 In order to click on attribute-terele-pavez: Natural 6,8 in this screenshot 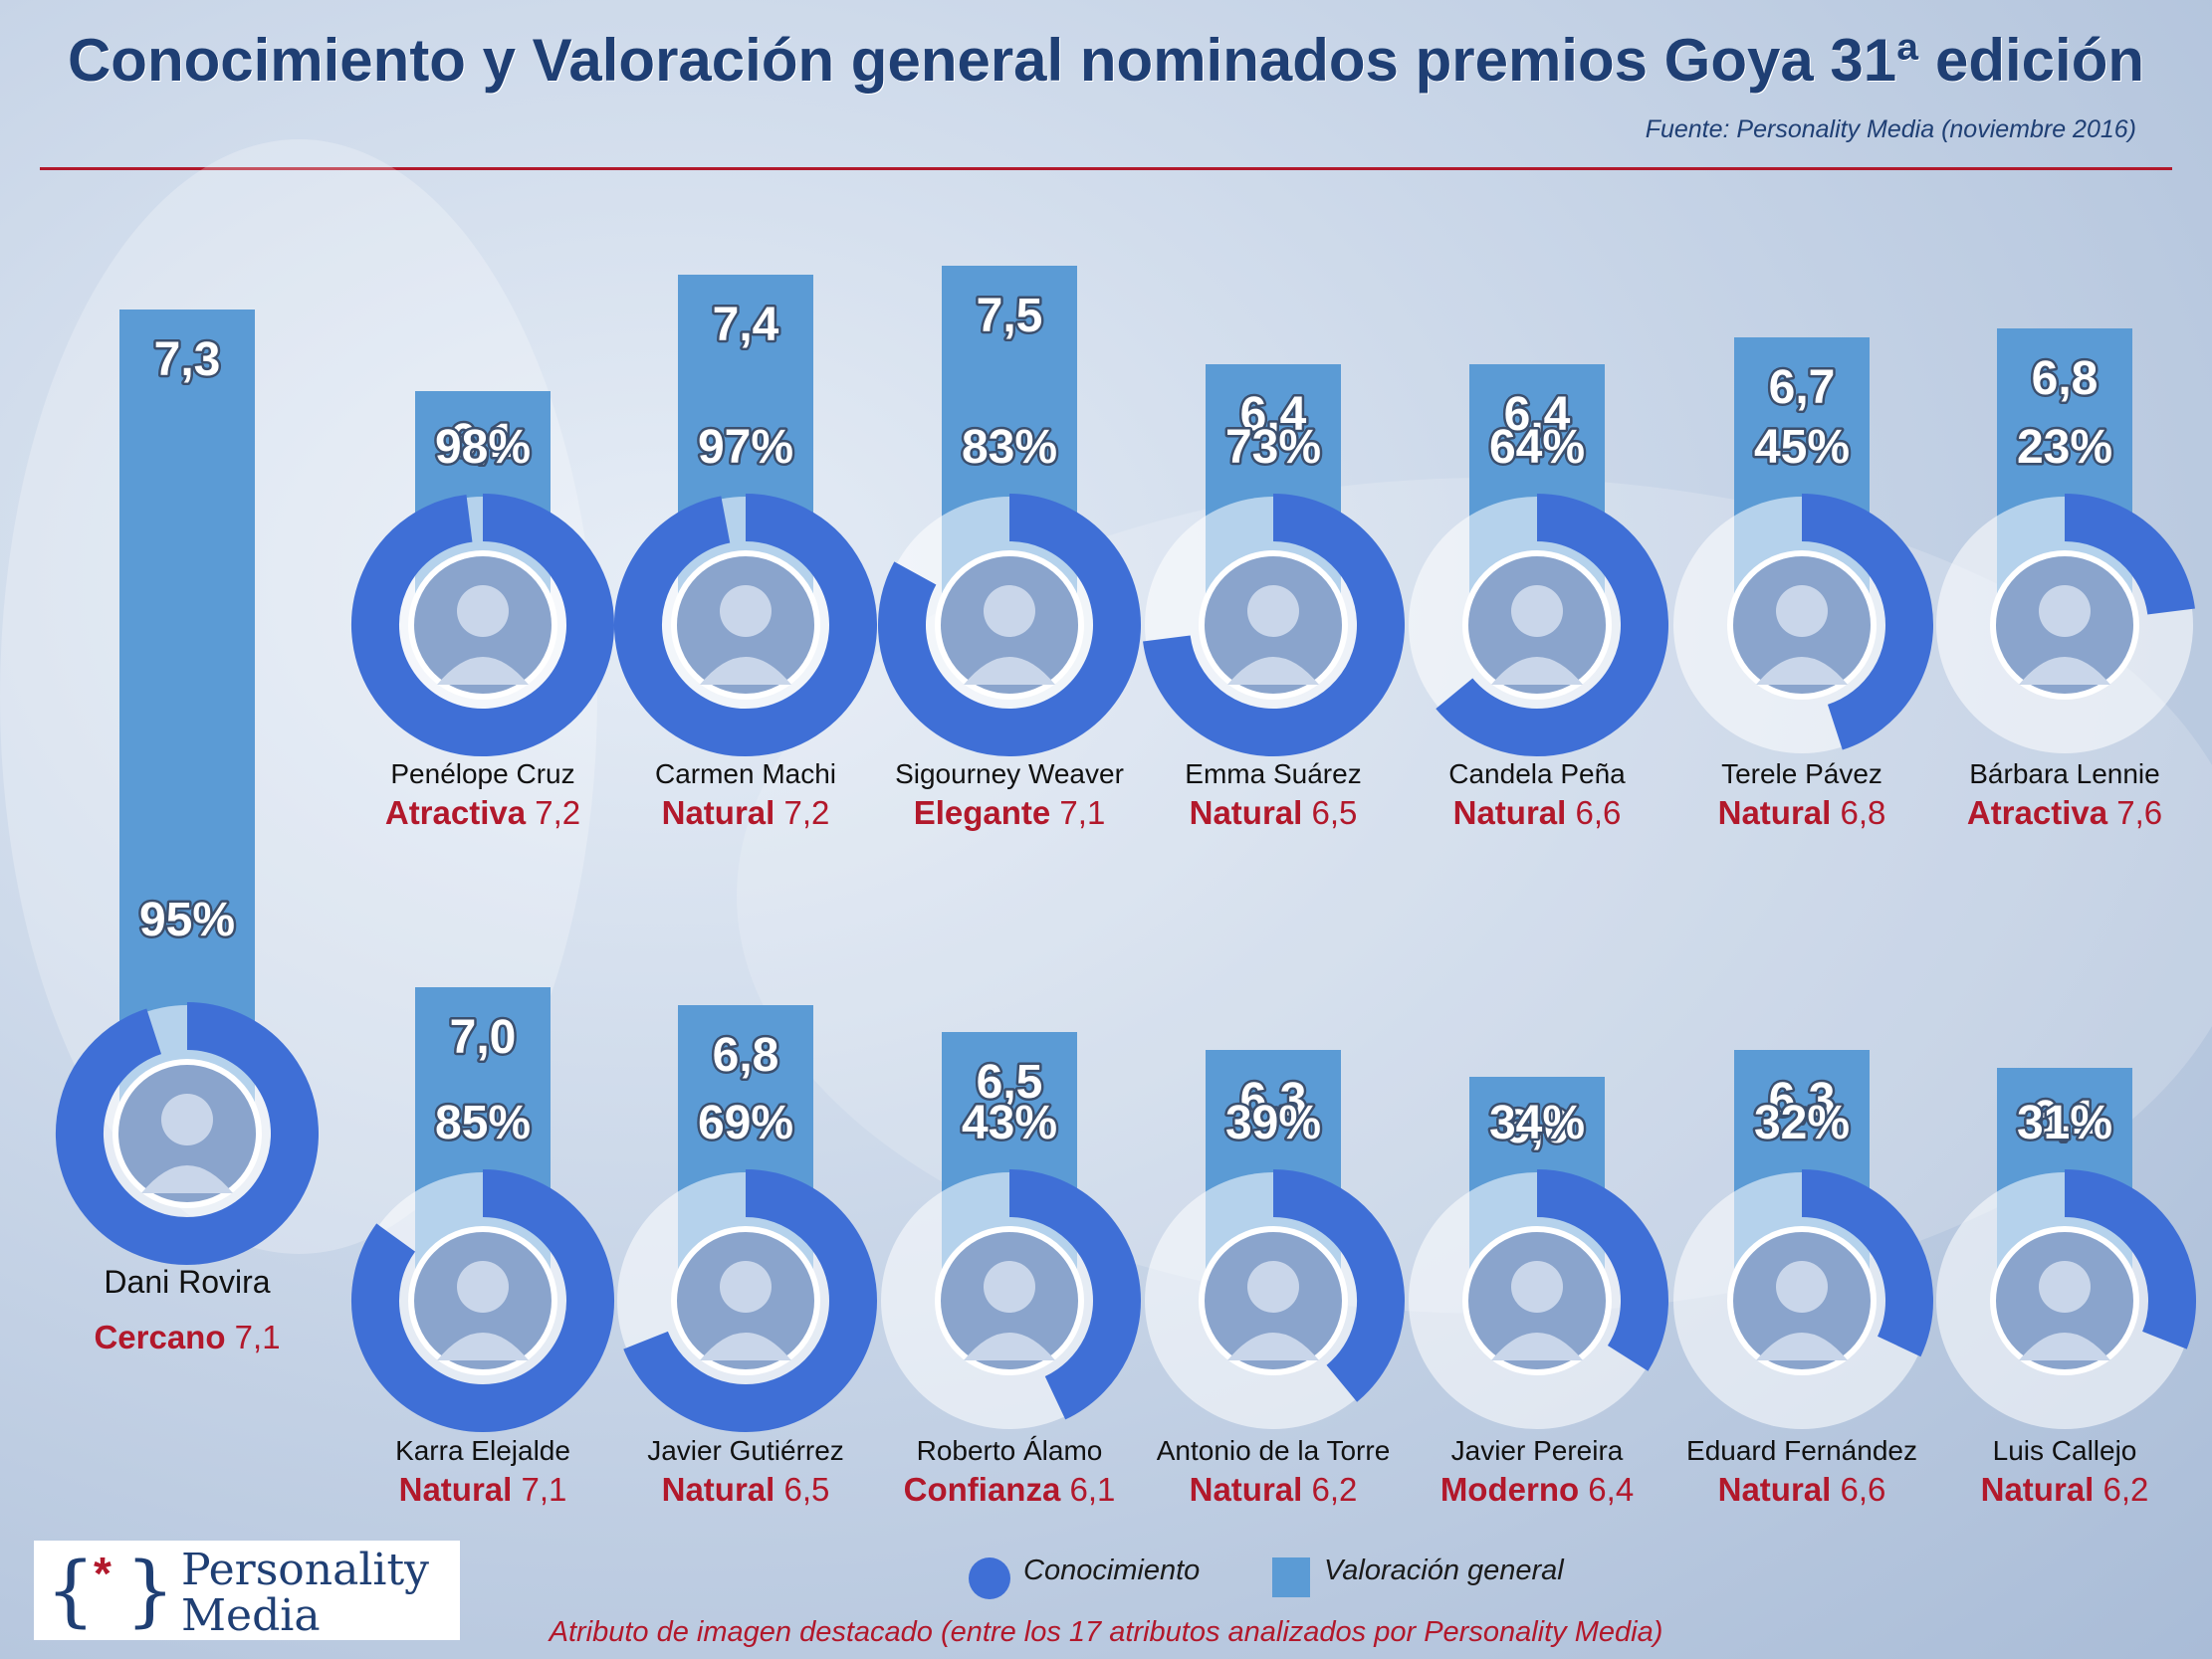, I will do `click(1802, 812)`.